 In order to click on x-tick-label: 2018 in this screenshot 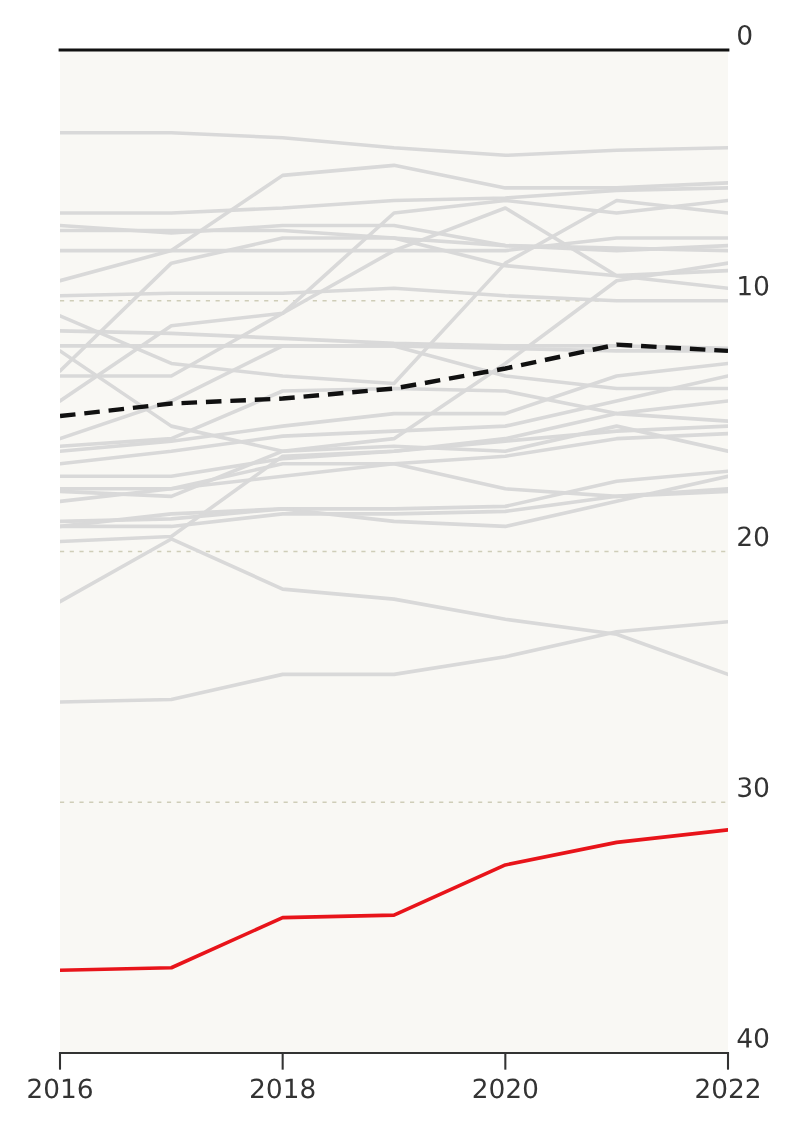, I will do `click(283, 1088)`.